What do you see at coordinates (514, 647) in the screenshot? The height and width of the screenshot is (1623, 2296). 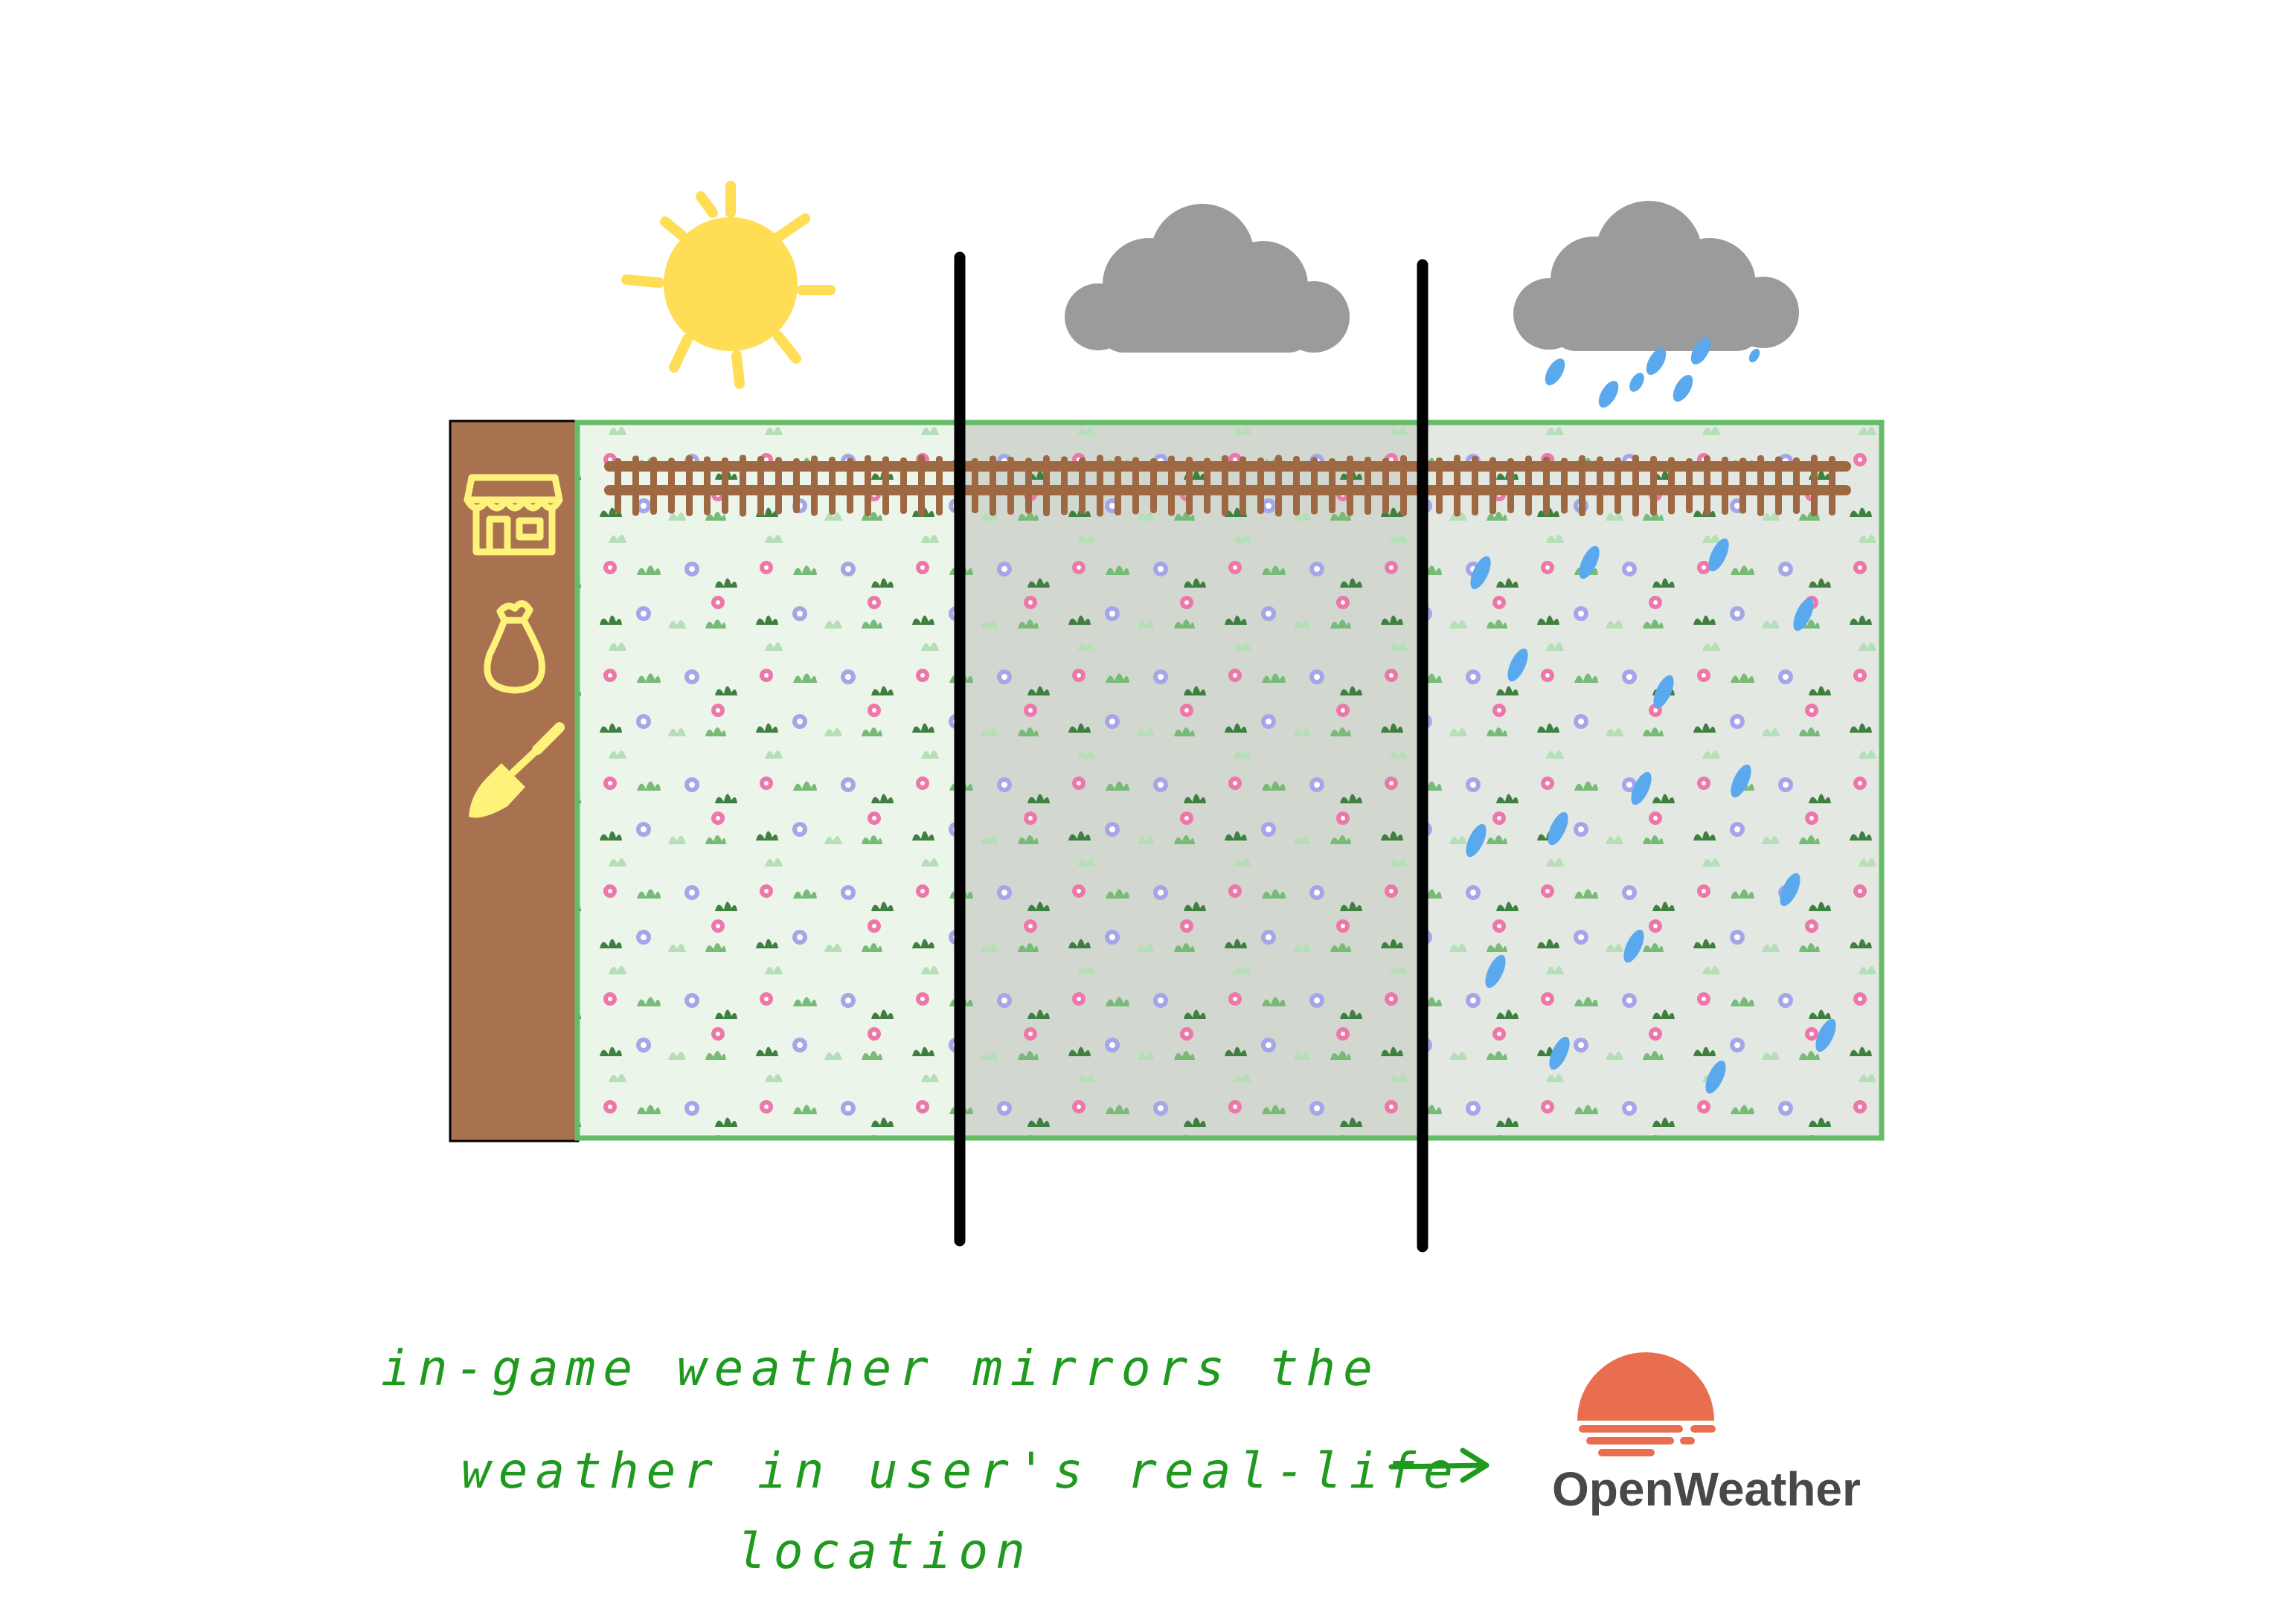 I see `seed-bag-icon` at bounding box center [514, 647].